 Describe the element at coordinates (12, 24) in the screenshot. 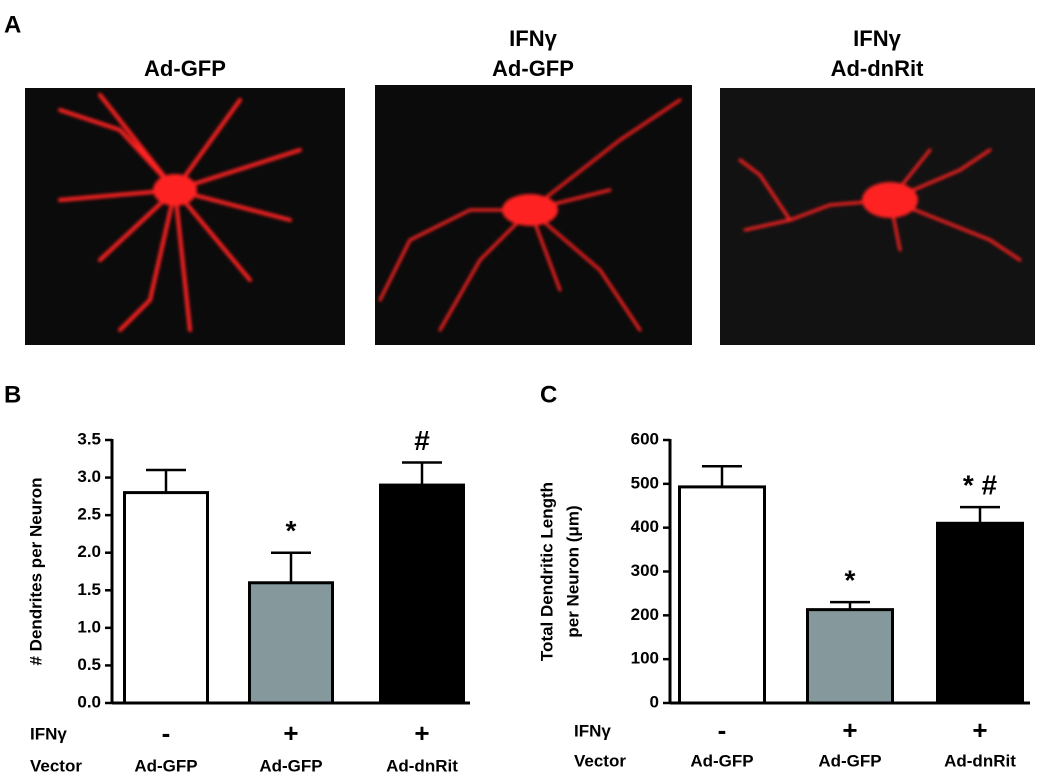

I see `panel-label: A` at that location.